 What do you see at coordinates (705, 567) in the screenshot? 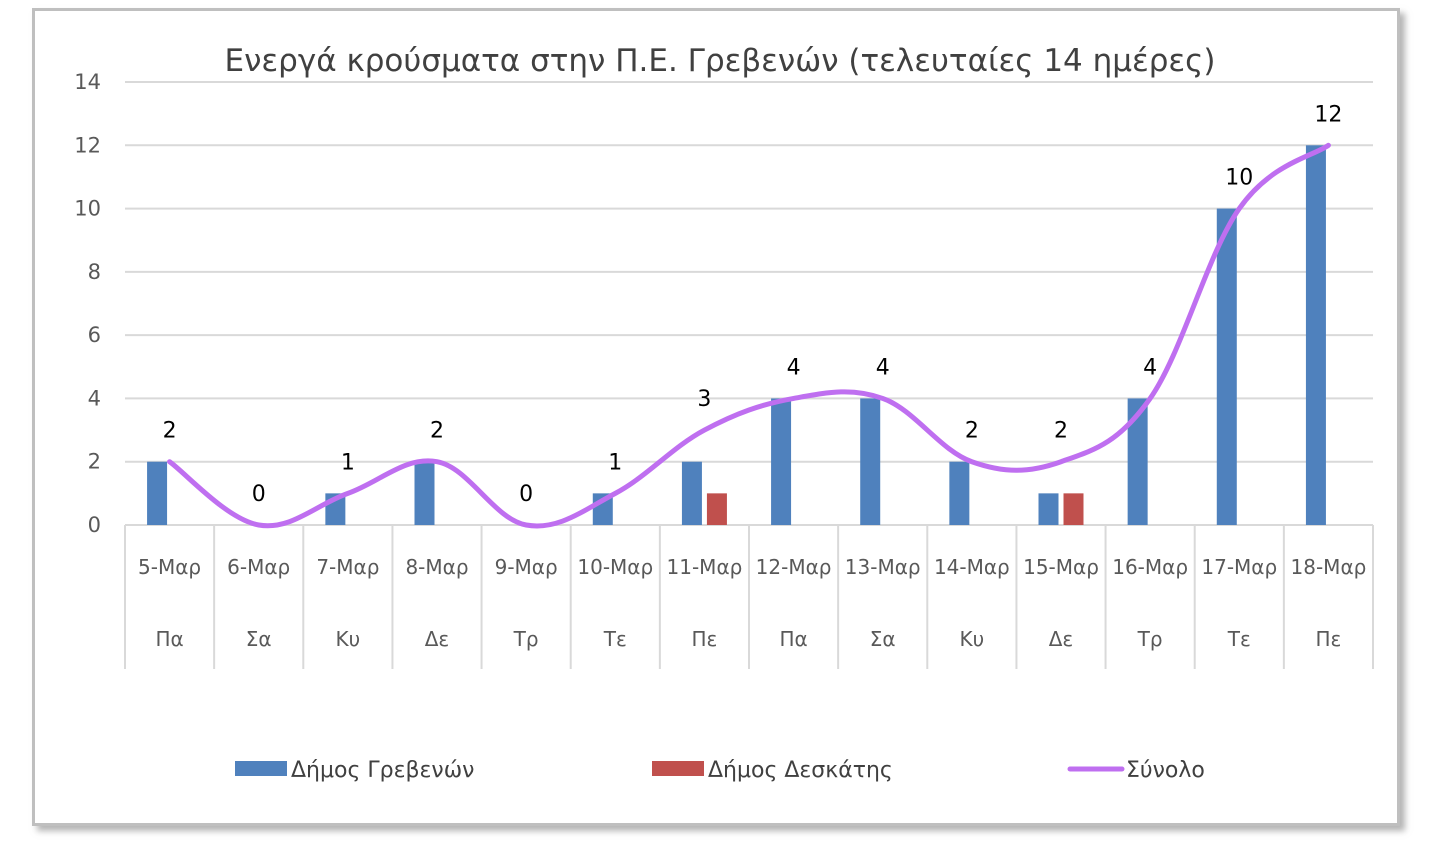
I see `x-tick-label: 11-Μαρ` at bounding box center [705, 567].